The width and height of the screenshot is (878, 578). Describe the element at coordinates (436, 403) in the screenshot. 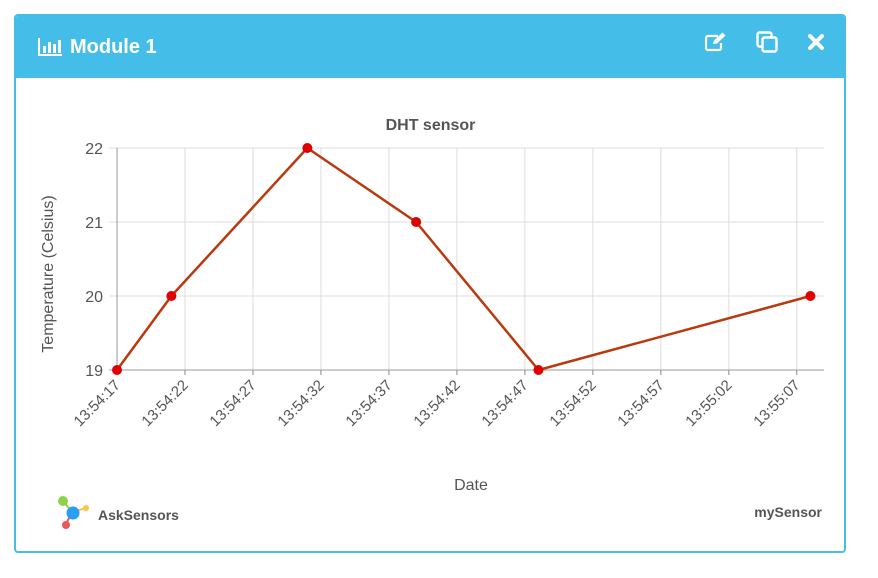

I see `x-tick-label: 13:54:42` at that location.